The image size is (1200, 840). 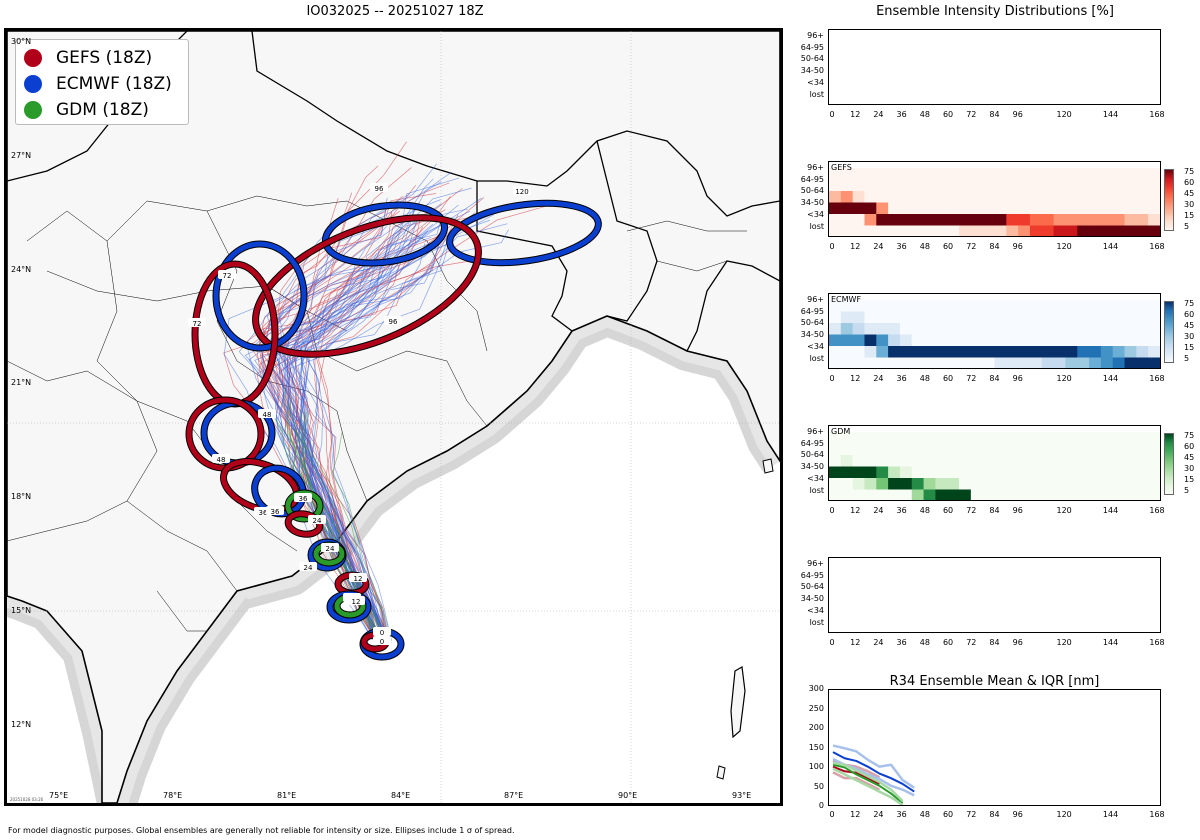 I want to click on x-tick-label: 84, so click(x=994, y=642).